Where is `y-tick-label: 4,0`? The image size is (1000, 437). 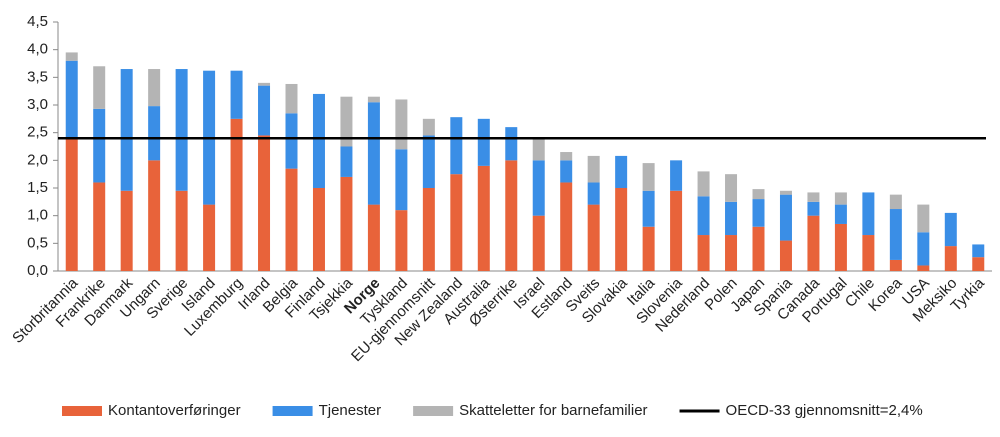 y-tick-label: 4,0 is located at coordinates (37, 49).